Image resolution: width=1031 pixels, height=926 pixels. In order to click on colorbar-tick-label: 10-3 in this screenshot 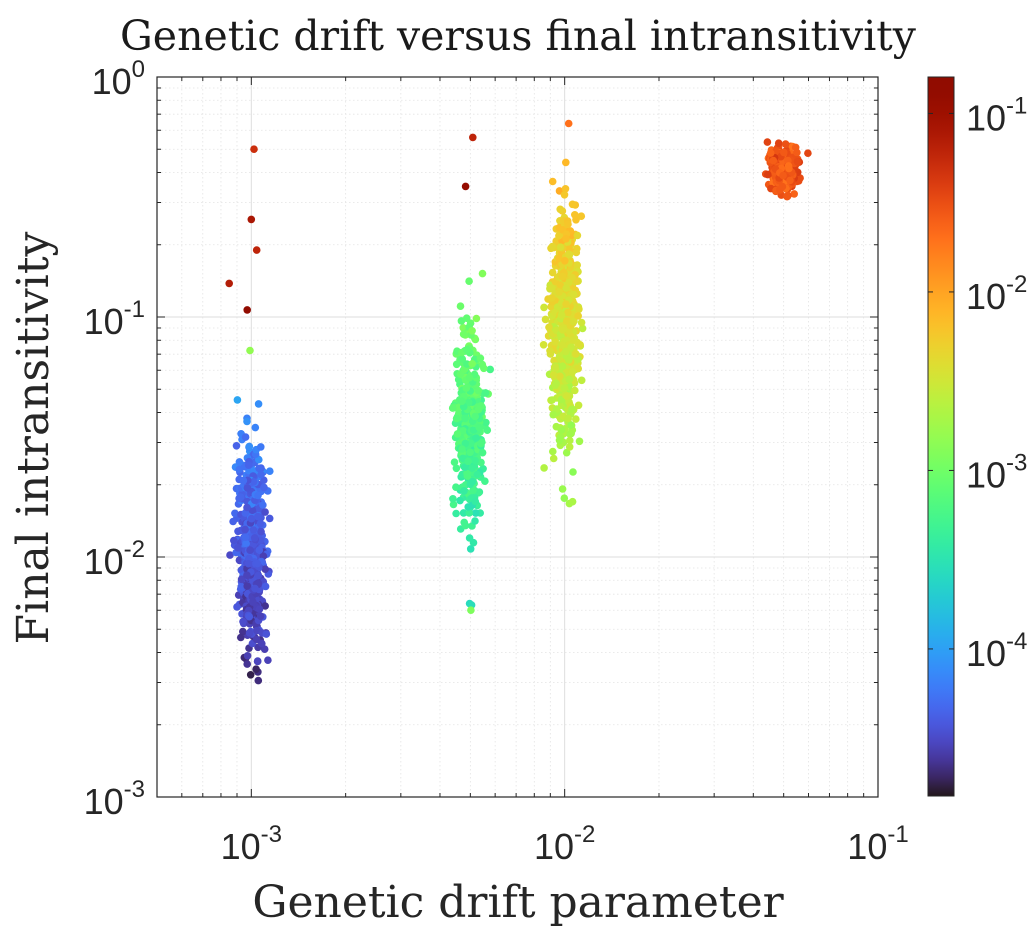, I will do `click(996, 472)`.